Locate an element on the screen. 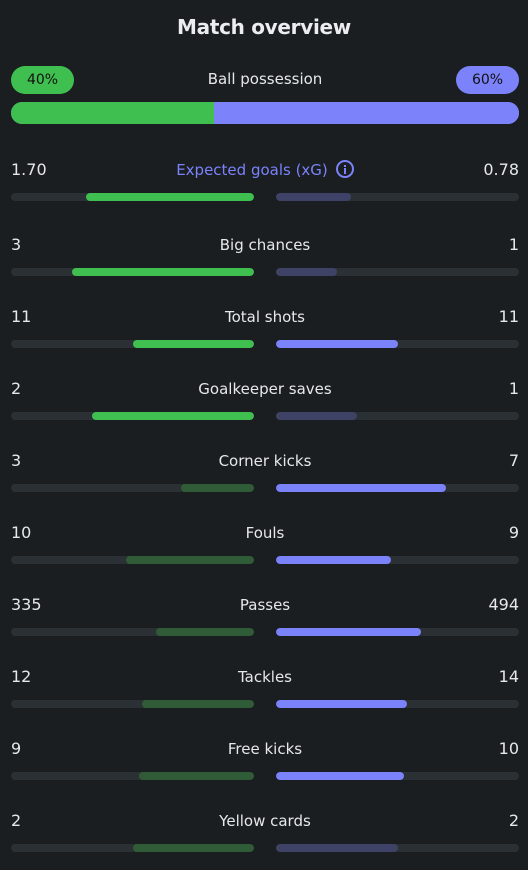 This screenshot has width=528, height=870. home-value: 11 is located at coordinates (21, 316).